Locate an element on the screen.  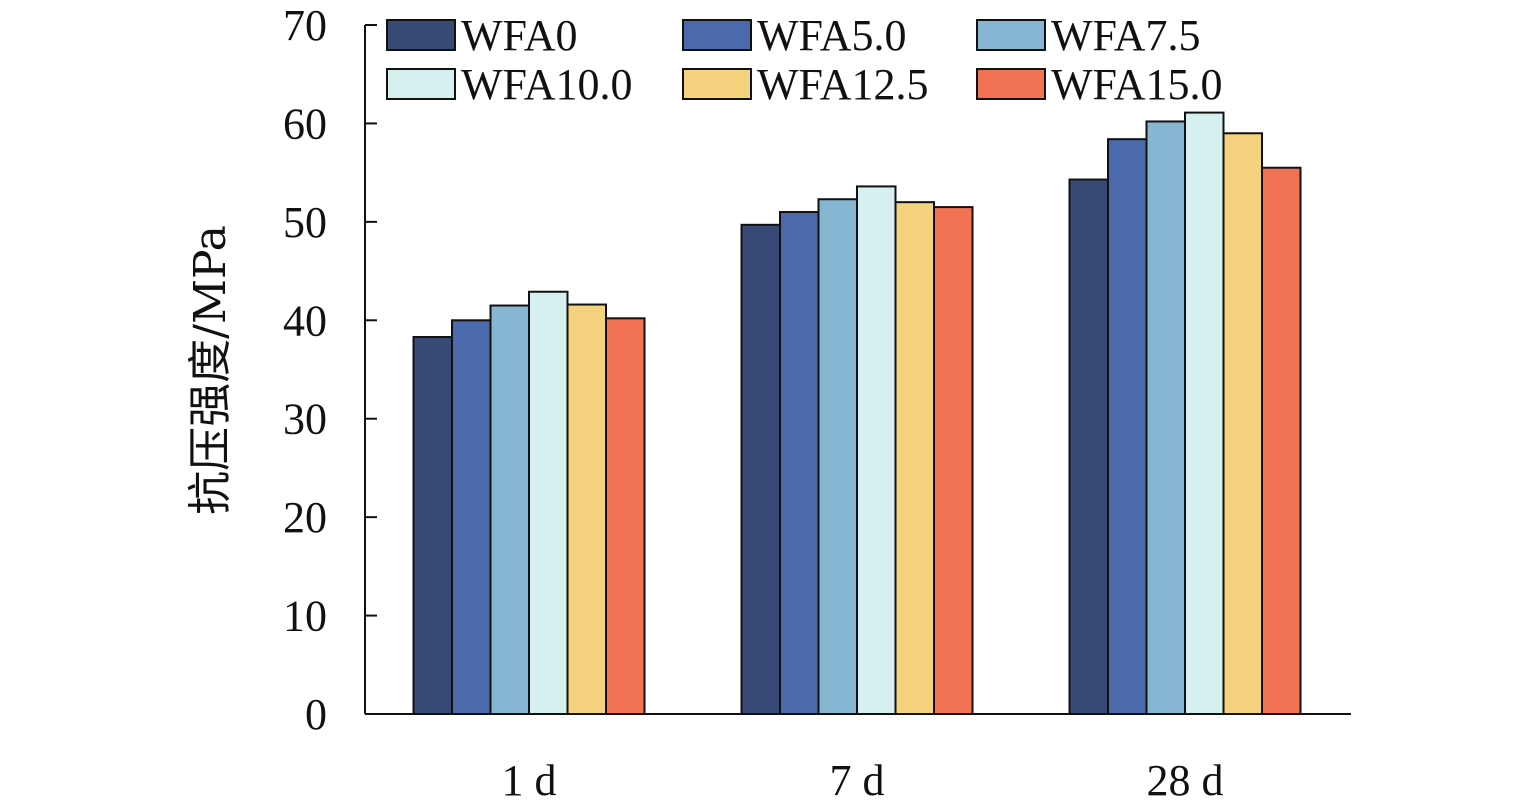
y-tick-label: 50 is located at coordinates (305, 222).